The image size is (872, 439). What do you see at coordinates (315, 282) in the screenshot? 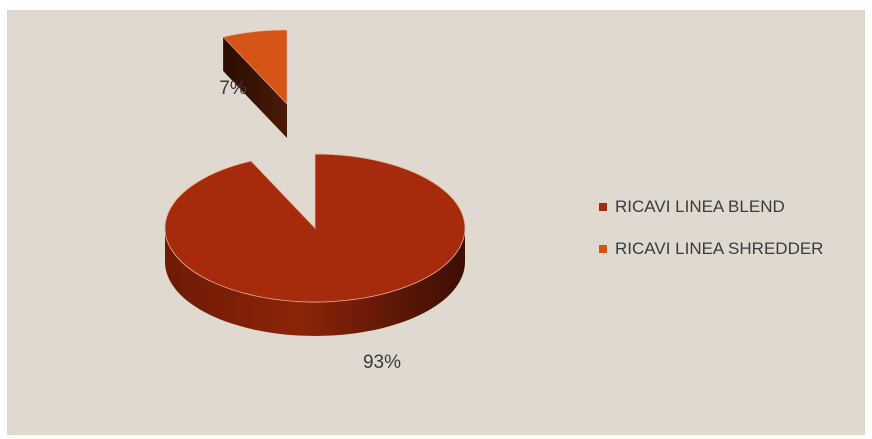
I see `slice-side-blend` at bounding box center [315, 282].